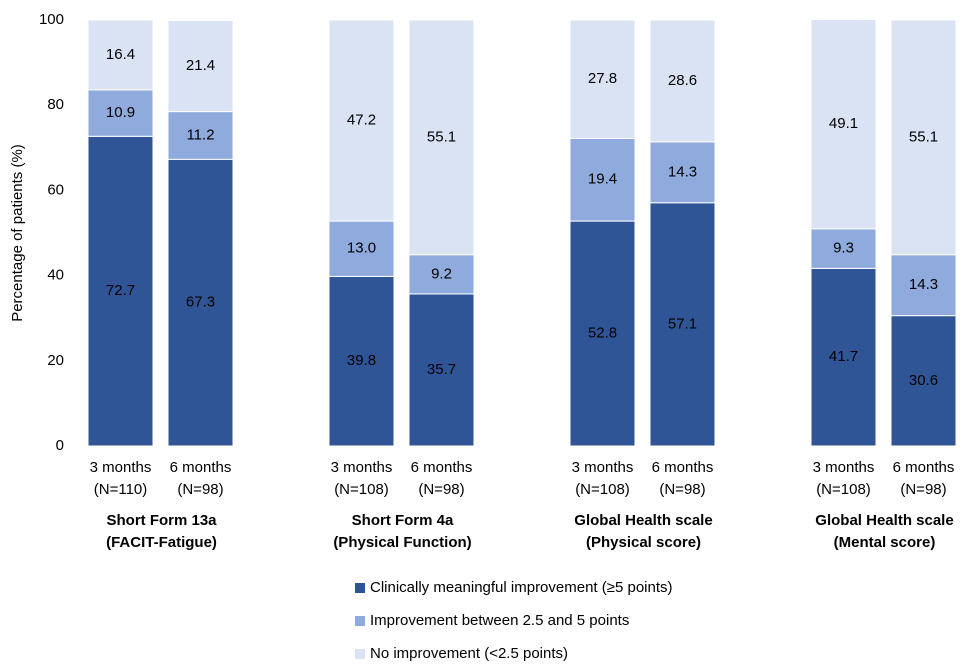  What do you see at coordinates (469, 653) in the screenshot?
I see `legend-label: No improvement (<2.5 points)` at bounding box center [469, 653].